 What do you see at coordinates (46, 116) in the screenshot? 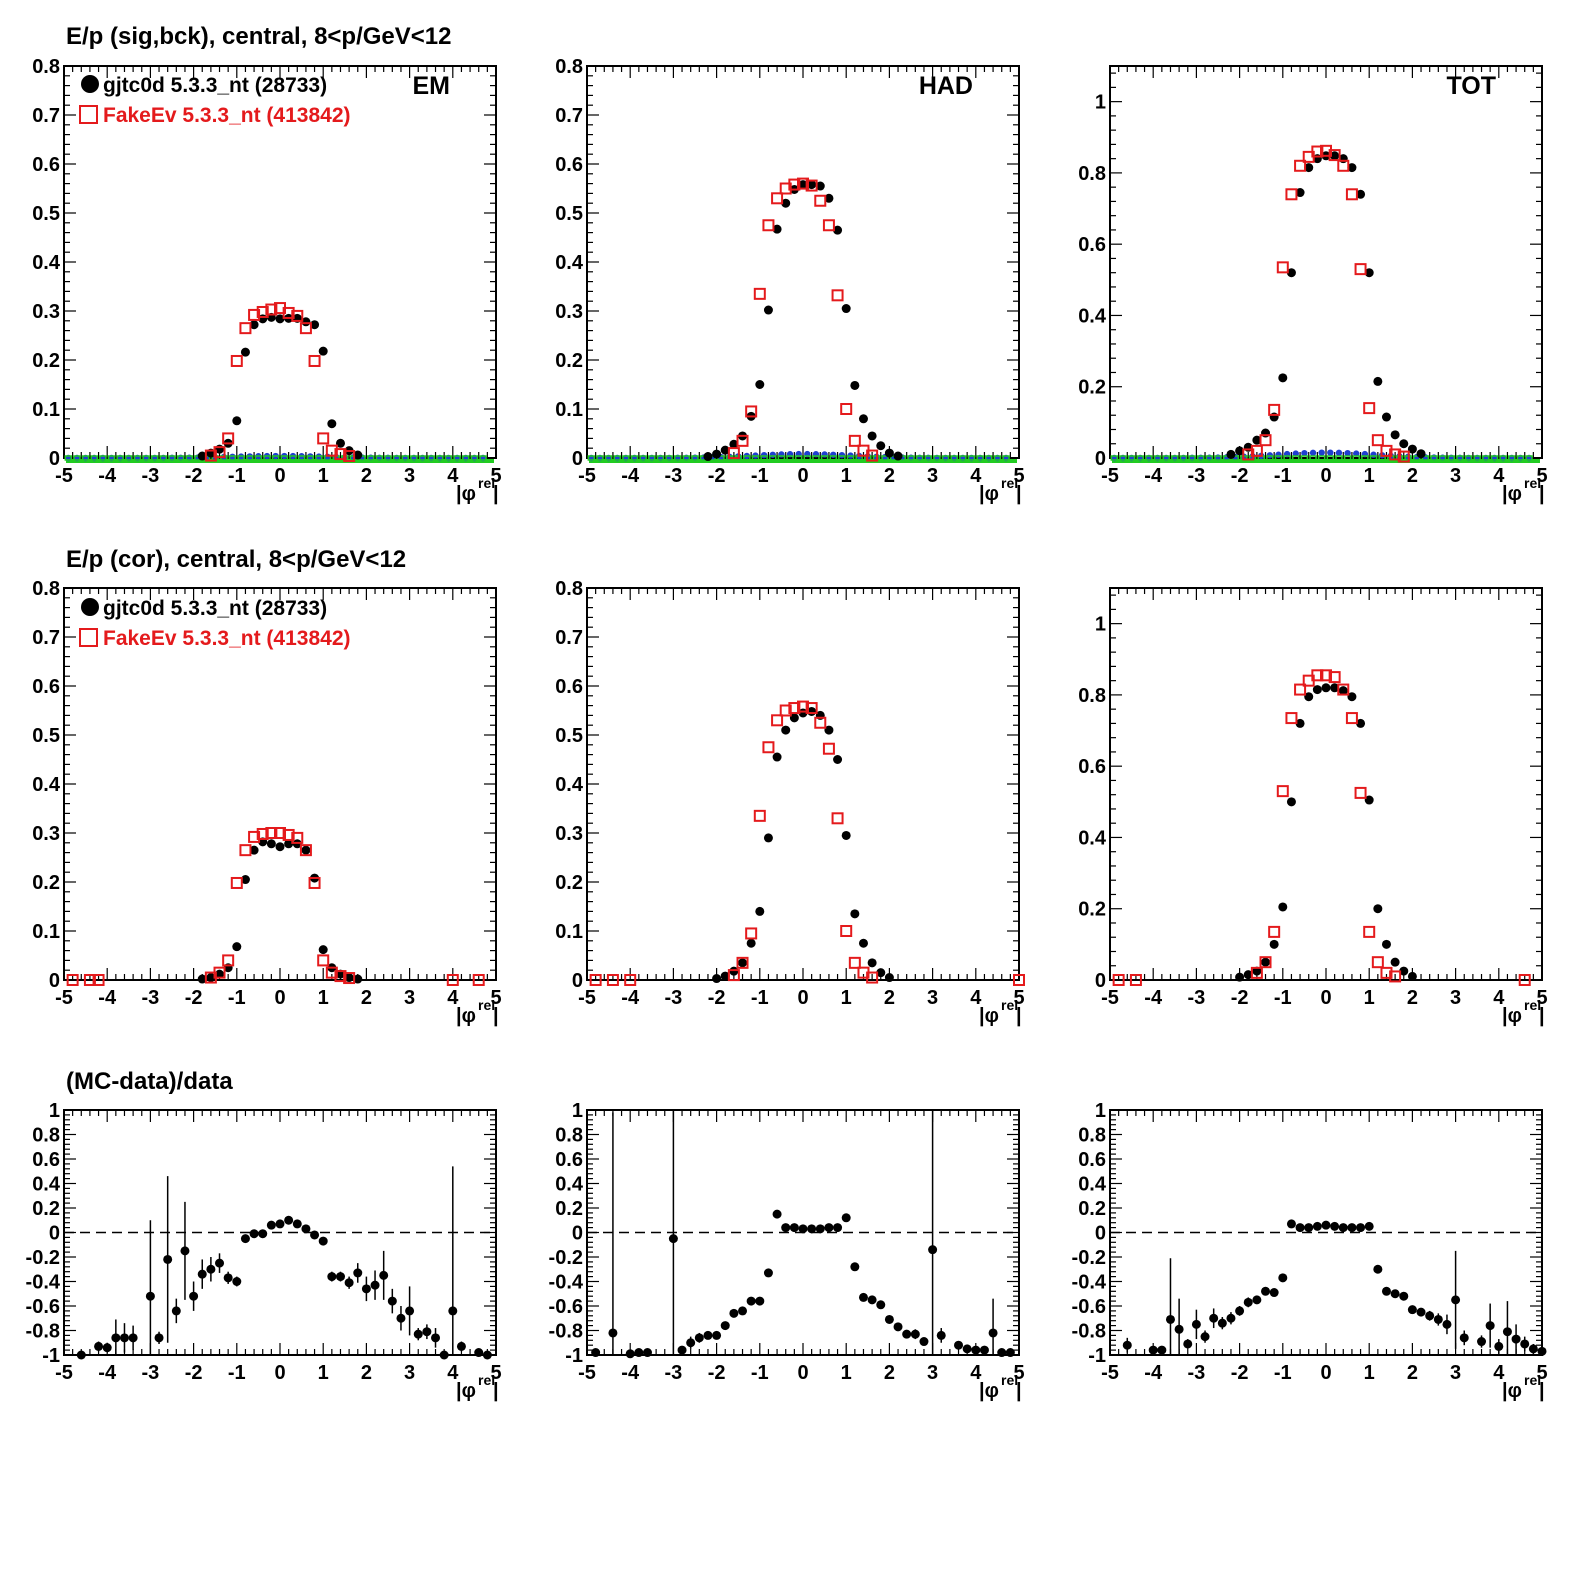
I see `y-tick-label: 0.7` at bounding box center [46, 116].